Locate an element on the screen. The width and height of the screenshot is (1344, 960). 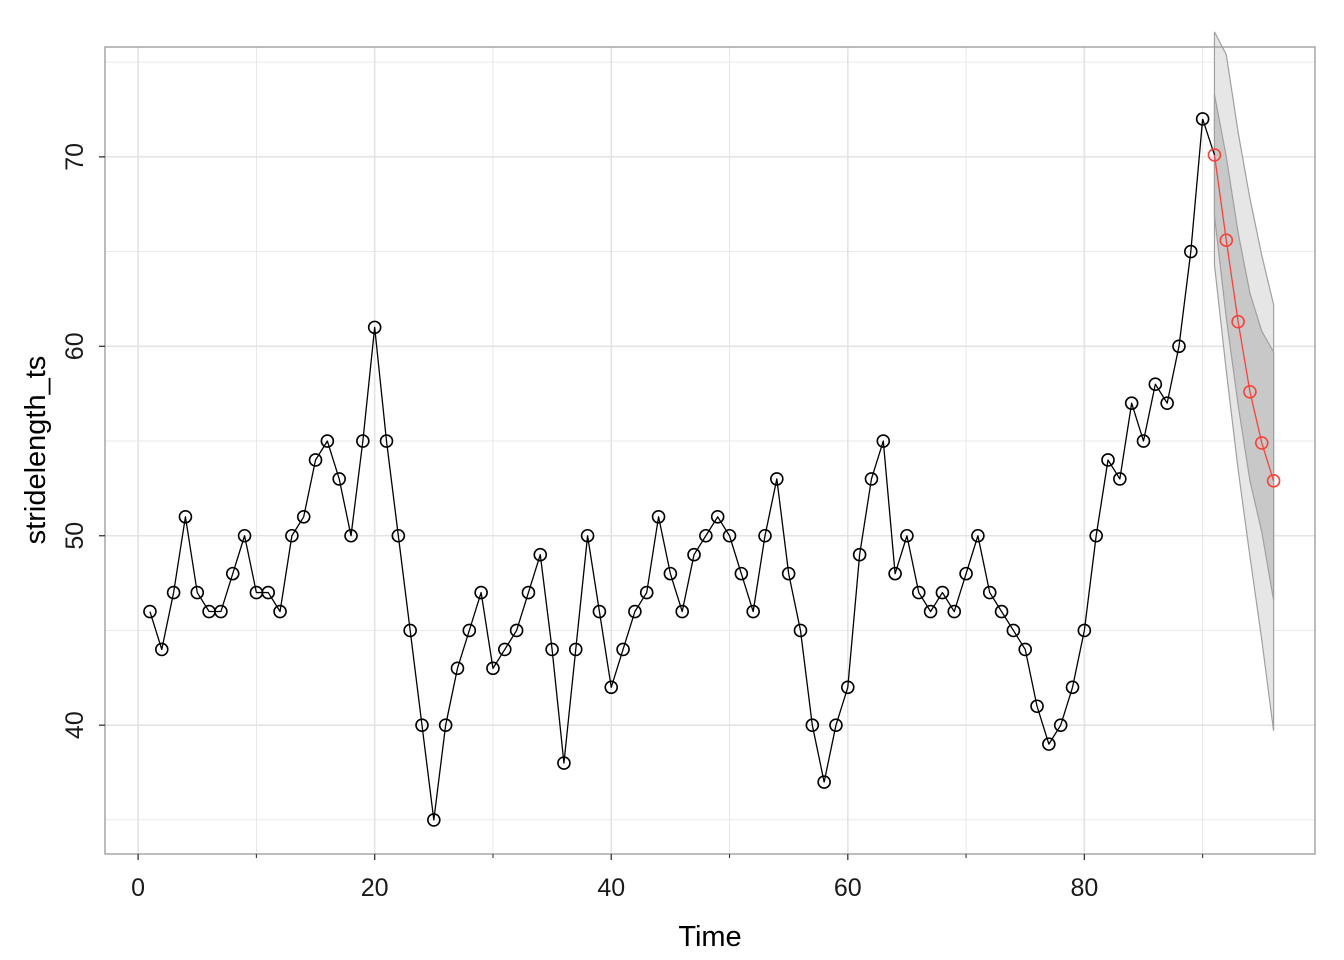
y-axis-title: stridelength_ts is located at coordinates (36, 450).